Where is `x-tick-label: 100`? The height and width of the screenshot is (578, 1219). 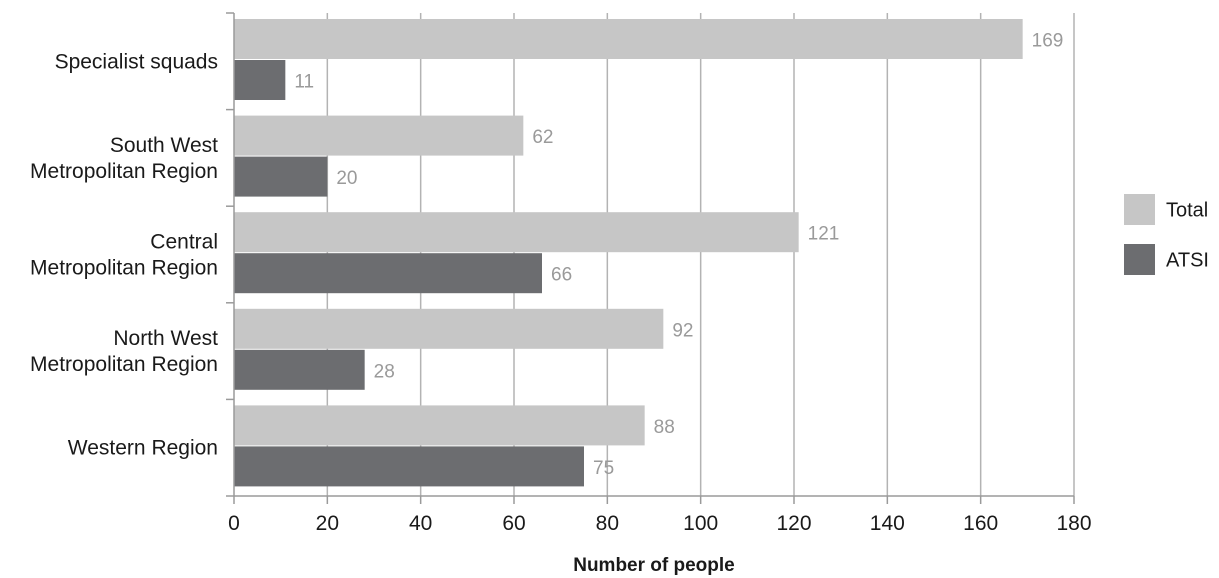 x-tick-label: 100 is located at coordinates (700, 523).